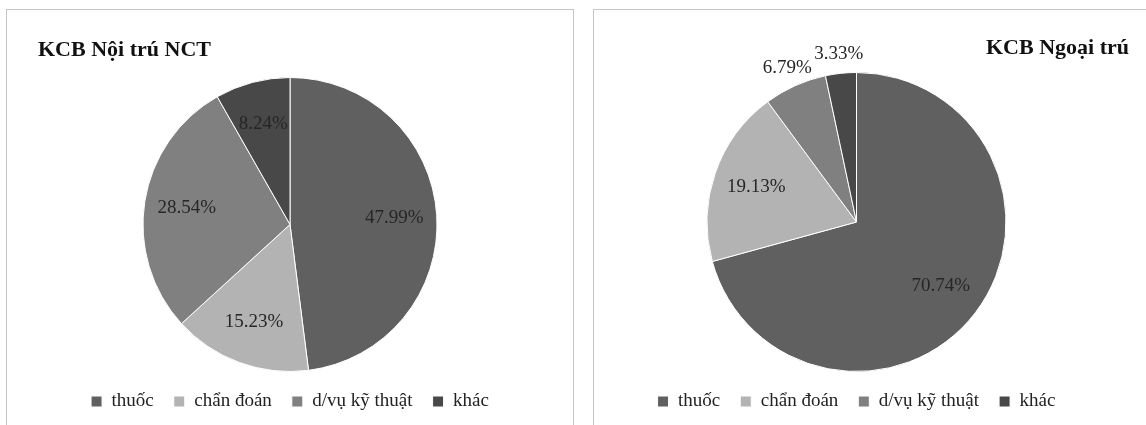  I want to click on data-label: 6.79%, so click(787, 66).